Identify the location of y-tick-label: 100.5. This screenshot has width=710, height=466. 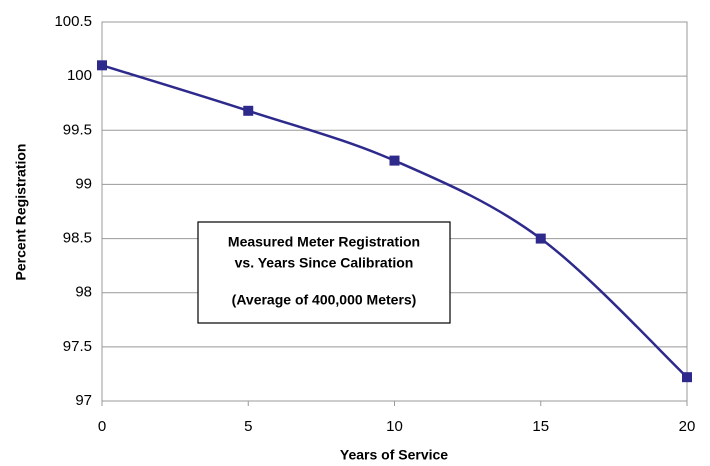
(73, 21).